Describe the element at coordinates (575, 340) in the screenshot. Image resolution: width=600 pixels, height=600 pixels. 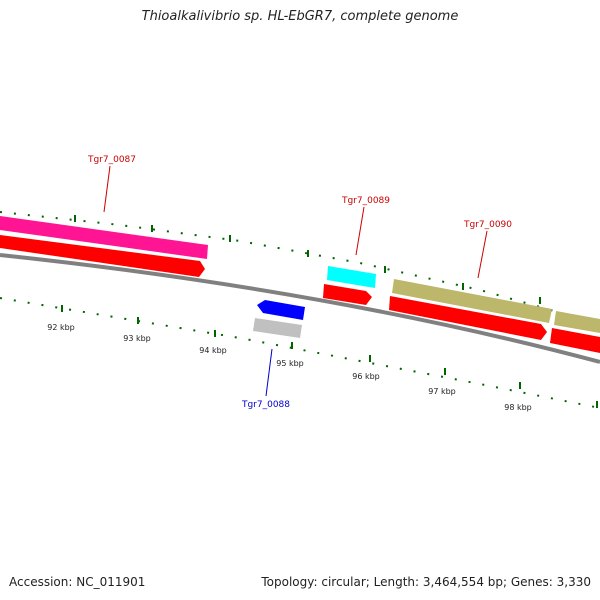
I see `next-gene-cds` at that location.